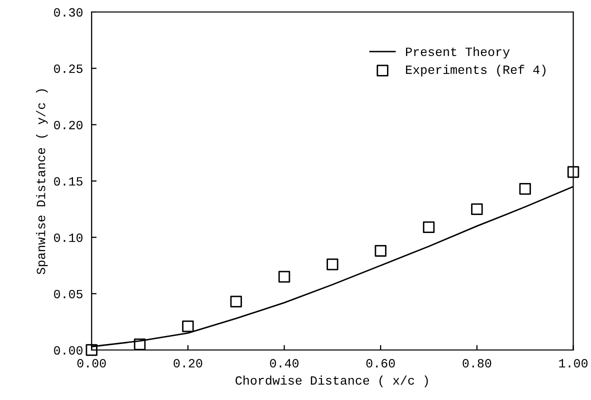 This screenshot has height=400, width=591. I want to click on y-tick-label: 0.30, so click(68, 12).